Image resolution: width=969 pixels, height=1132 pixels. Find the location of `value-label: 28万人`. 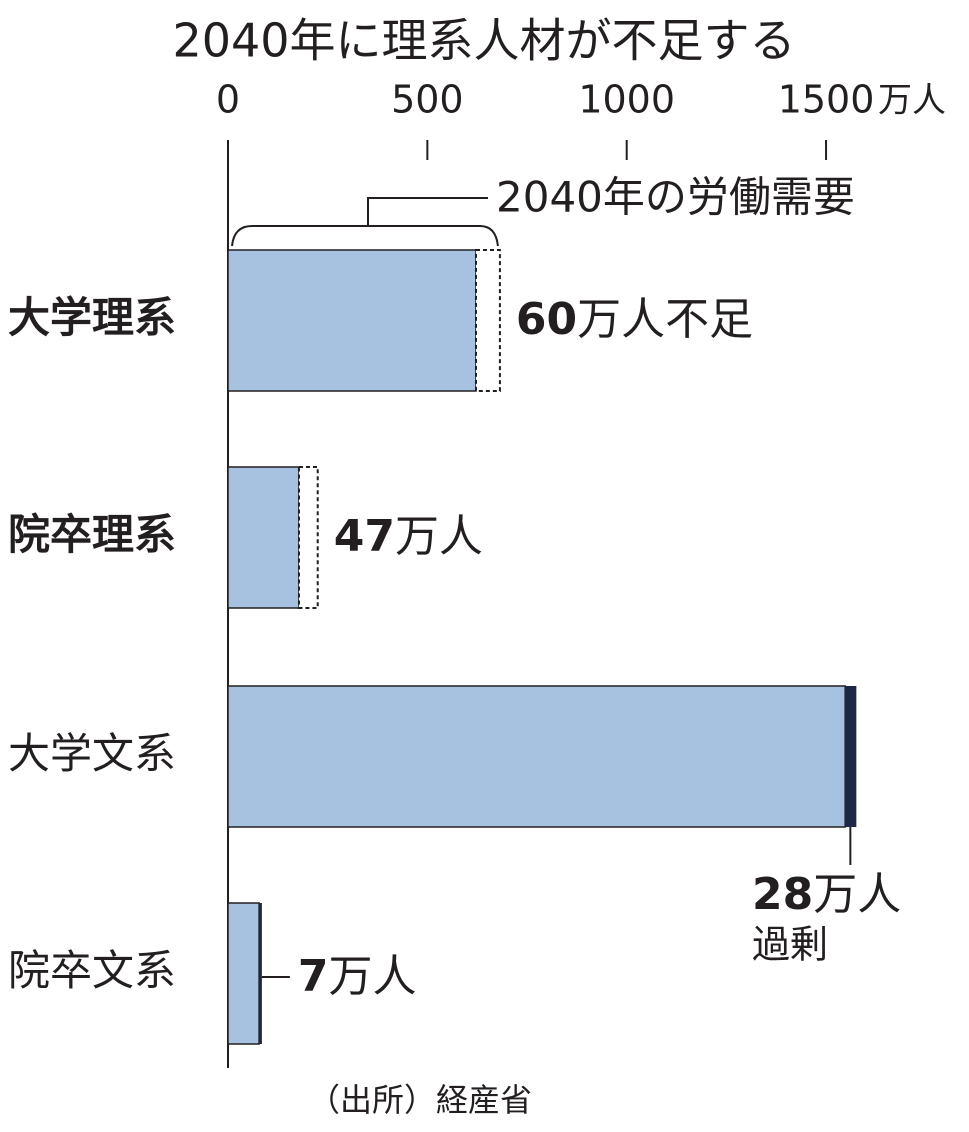

value-label: 28万人 is located at coordinates (826, 894).